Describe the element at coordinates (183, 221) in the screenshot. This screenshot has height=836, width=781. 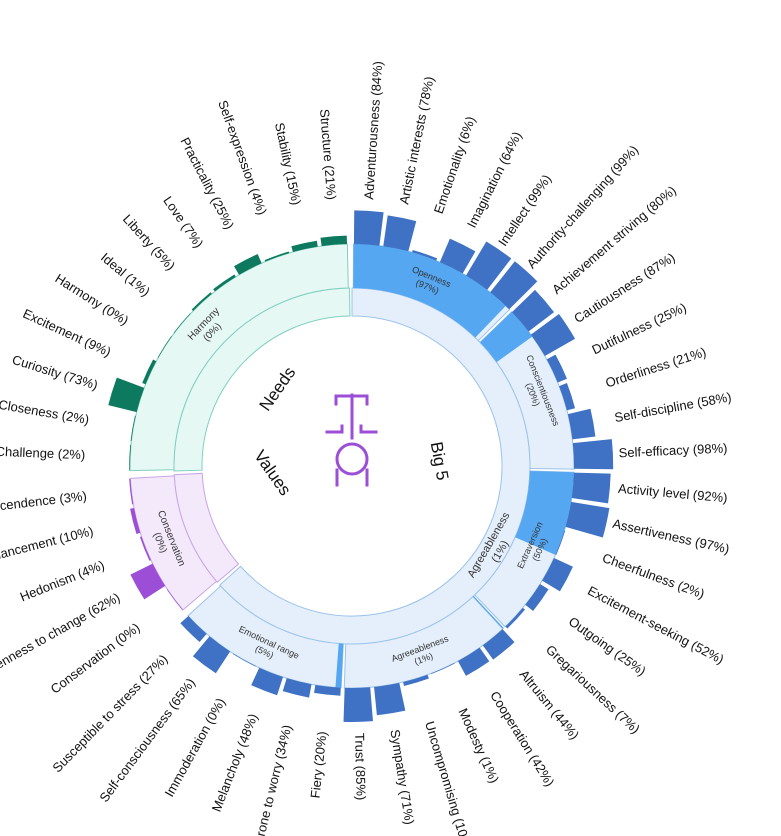
I see `facet-label-love: Love (7%)` at that location.